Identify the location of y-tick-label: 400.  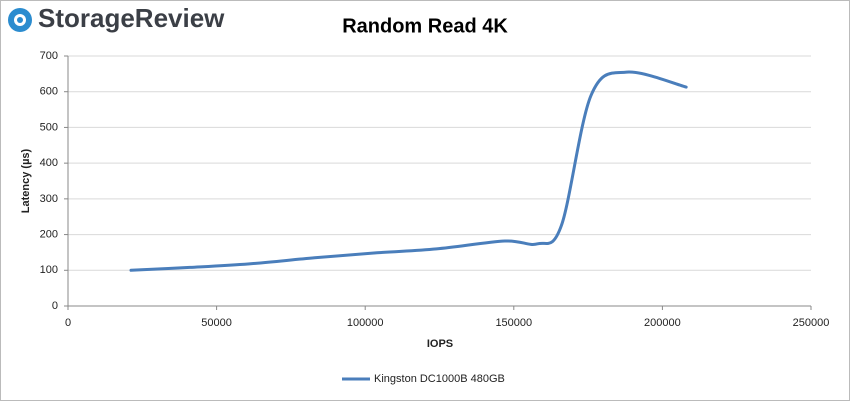
(49, 163).